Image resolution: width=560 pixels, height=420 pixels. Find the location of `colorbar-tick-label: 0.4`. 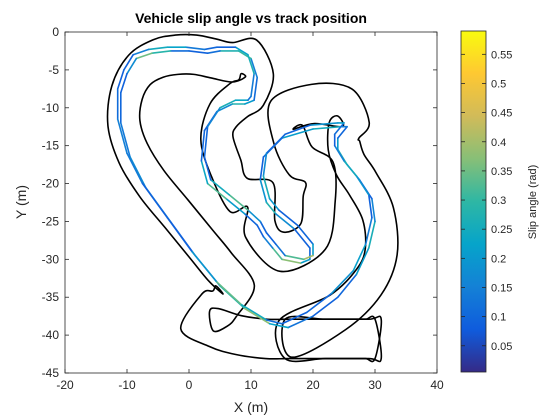

colorbar-tick-label: 0.4 is located at coordinates (498, 143).